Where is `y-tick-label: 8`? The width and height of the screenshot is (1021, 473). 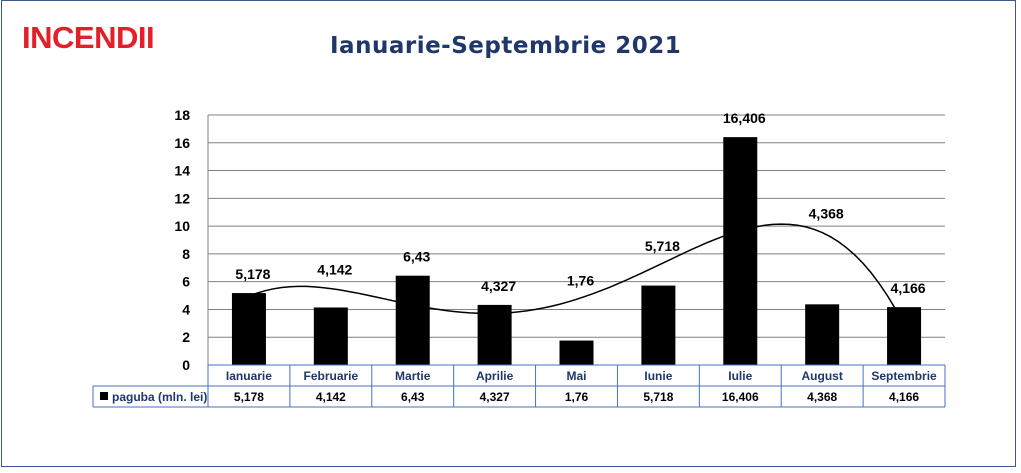 y-tick-label: 8 is located at coordinates (186, 254).